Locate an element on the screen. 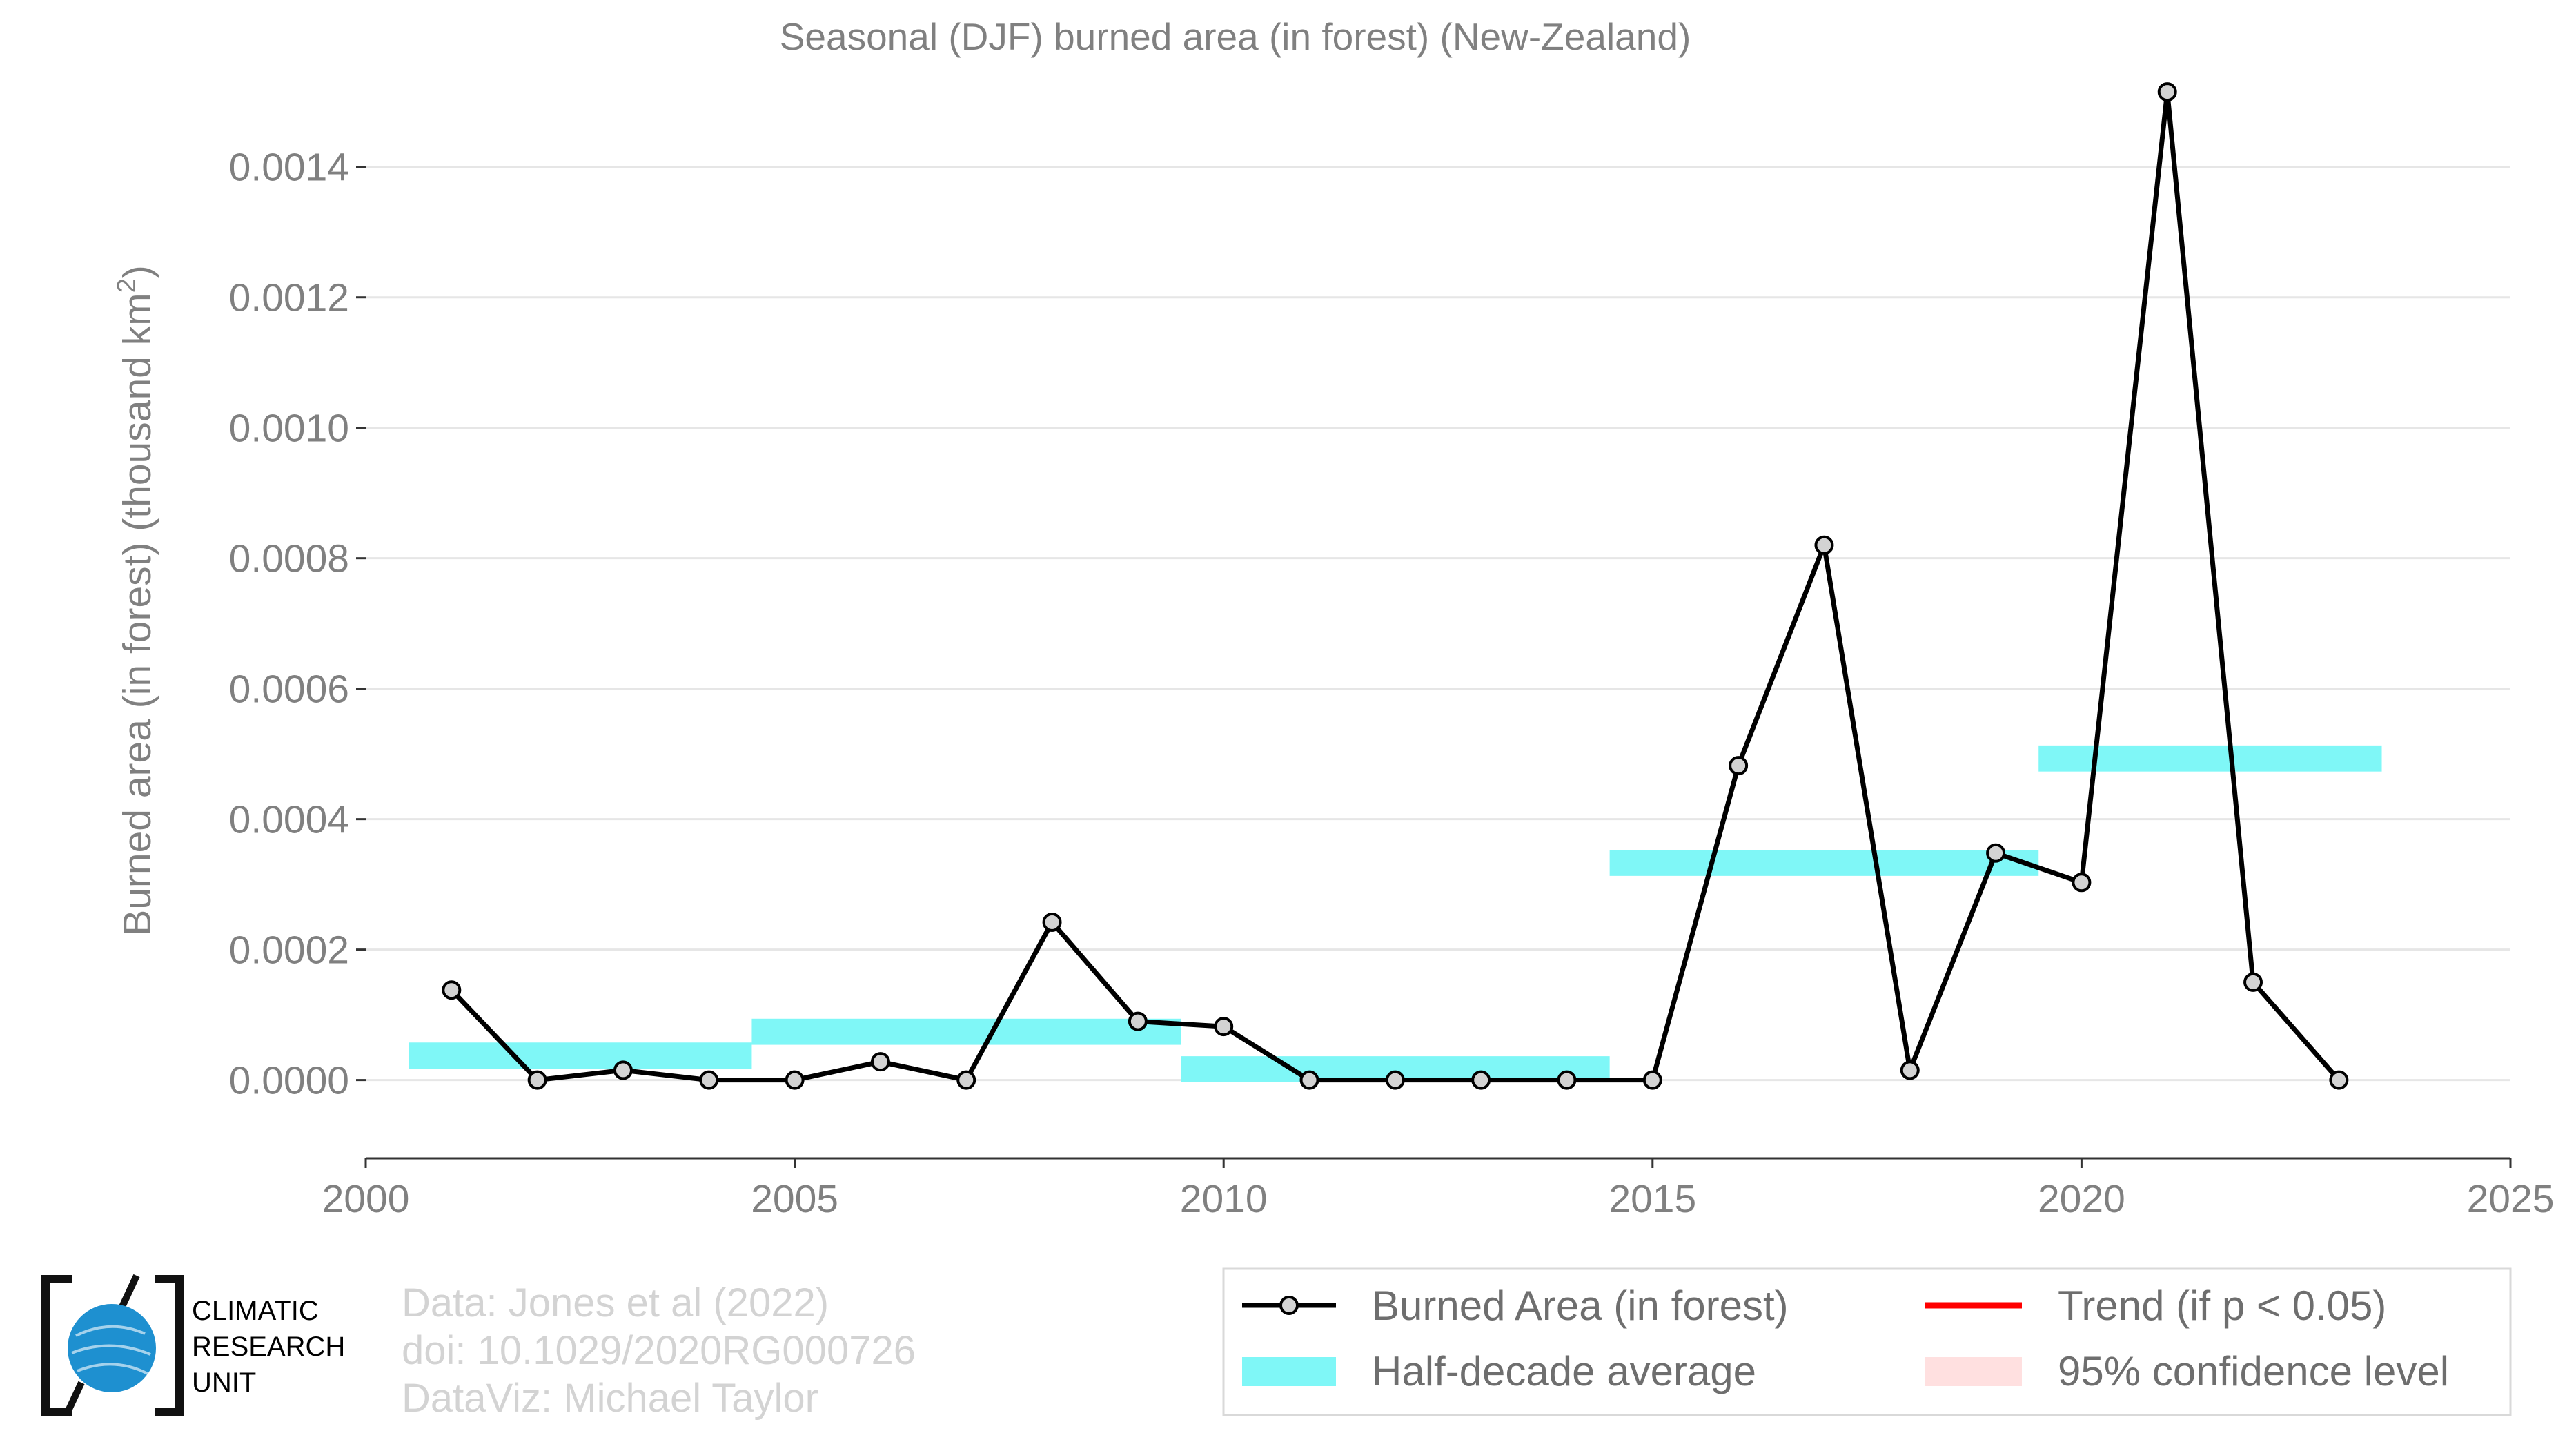 The image size is (2576, 1451). y-axis-title-superscript: 2 is located at coordinates (126, 286).